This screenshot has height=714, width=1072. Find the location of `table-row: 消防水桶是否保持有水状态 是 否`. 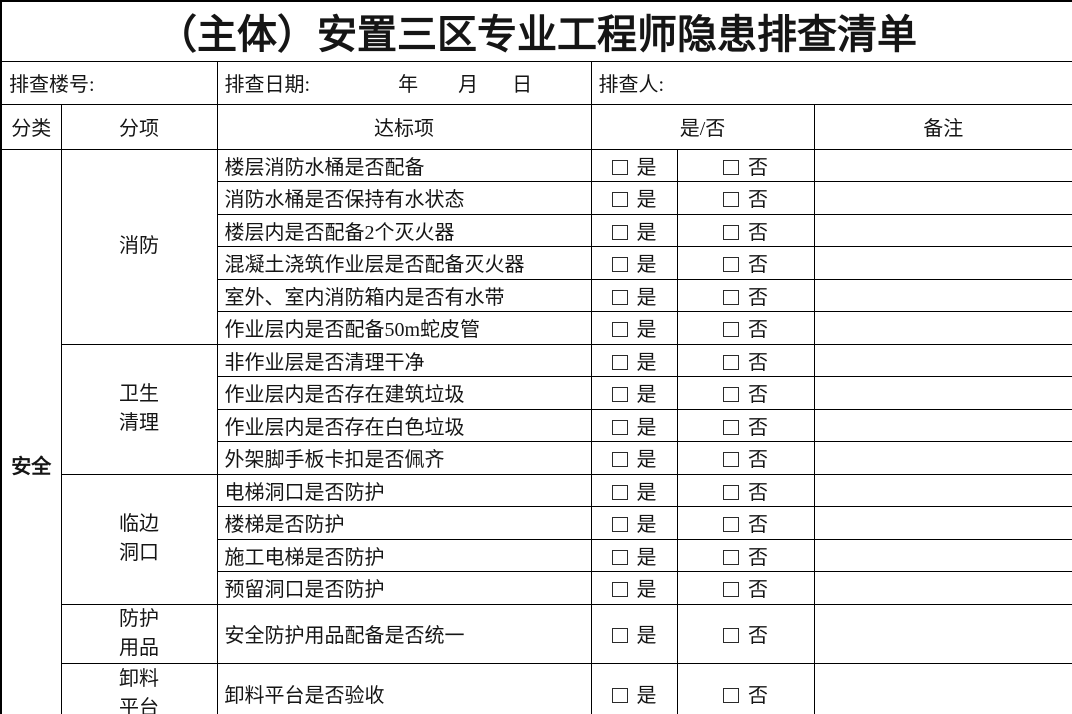

table-row: 消防水桶是否保持有水状态 是 否 is located at coordinates (536, 198).